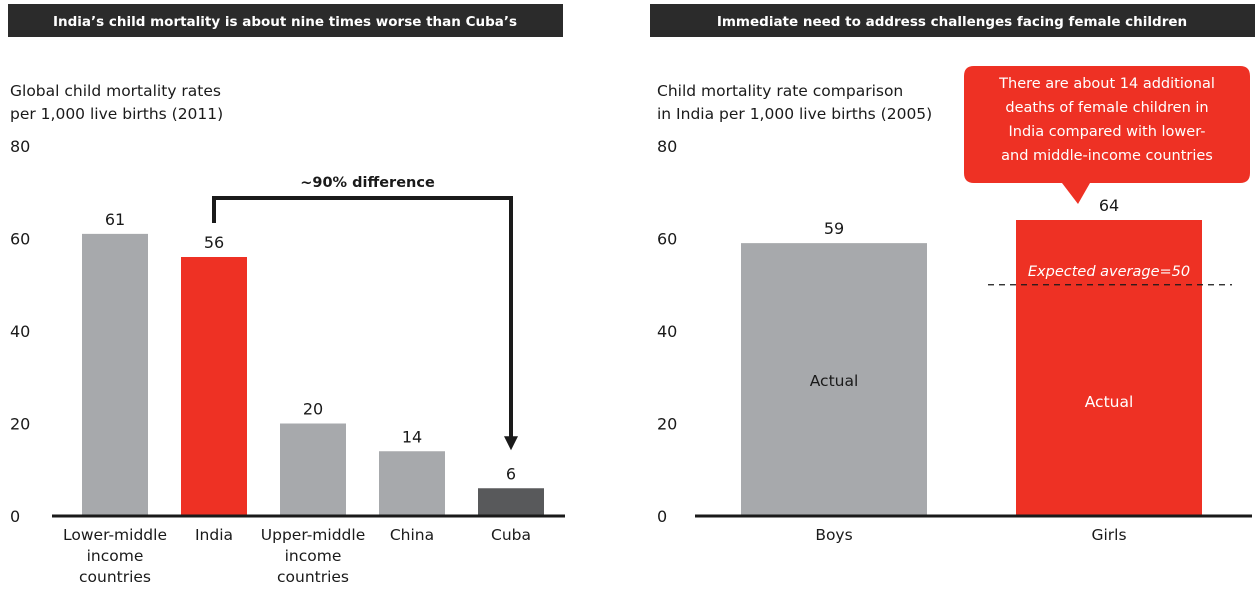 The height and width of the screenshot is (598, 1260). What do you see at coordinates (1106, 108) in the screenshot?
I see `callout-line-1: deaths of female children in` at bounding box center [1106, 108].